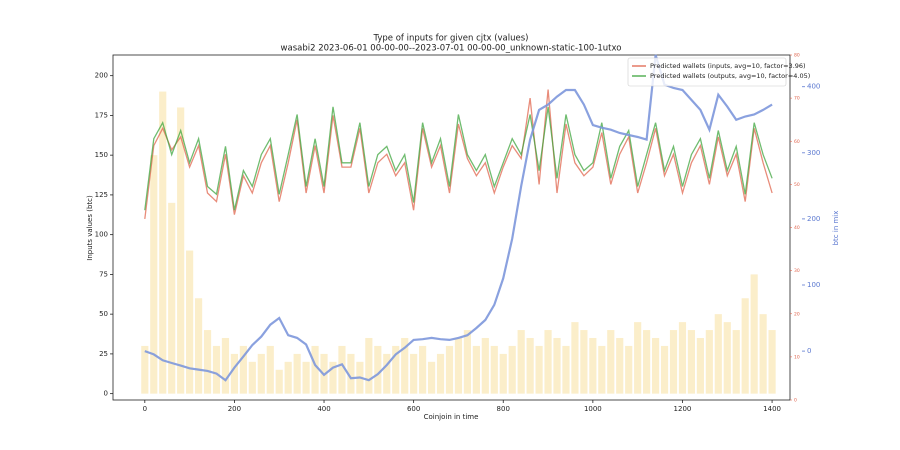  Describe the element at coordinates (813, 219) in the screenshot. I see `y2-tick-label: 200` at that location.